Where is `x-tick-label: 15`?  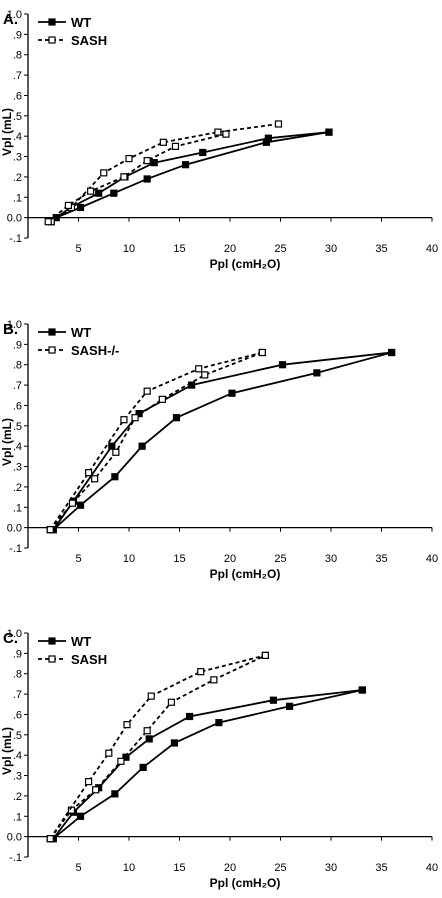 x-tick-label: 15 is located at coordinates (179, 249).